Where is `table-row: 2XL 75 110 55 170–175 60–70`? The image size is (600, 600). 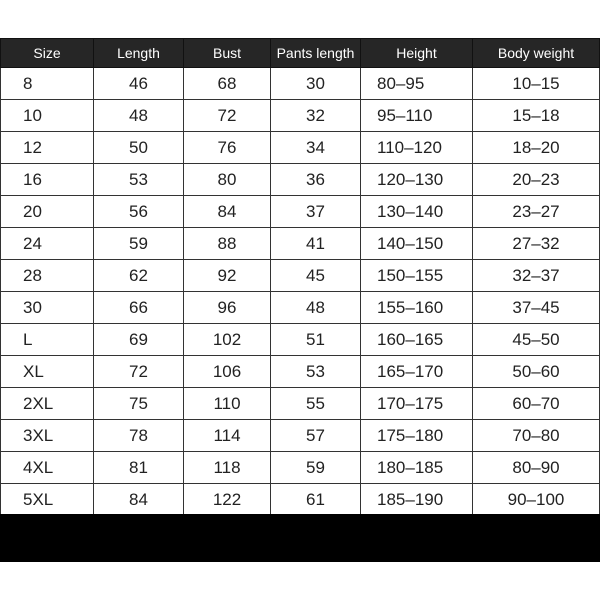
table-row: 2XL 75 110 55 170–175 60–70 is located at coordinates (300, 403).